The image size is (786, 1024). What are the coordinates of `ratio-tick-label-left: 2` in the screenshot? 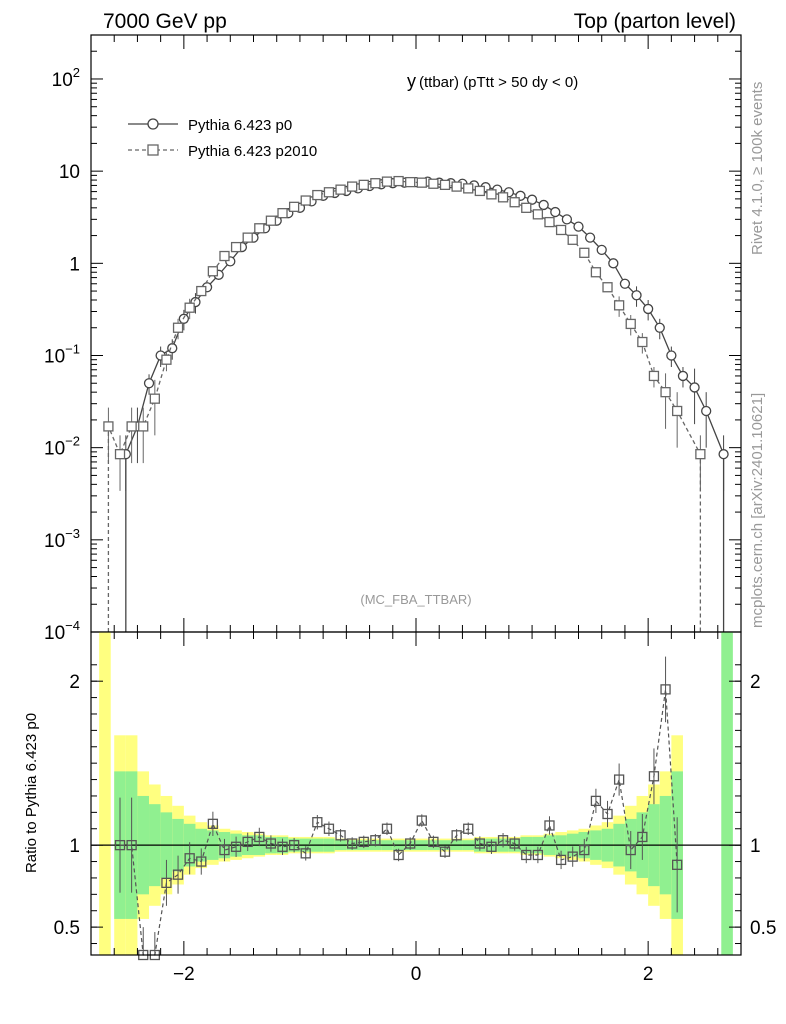 It's located at (74, 682).